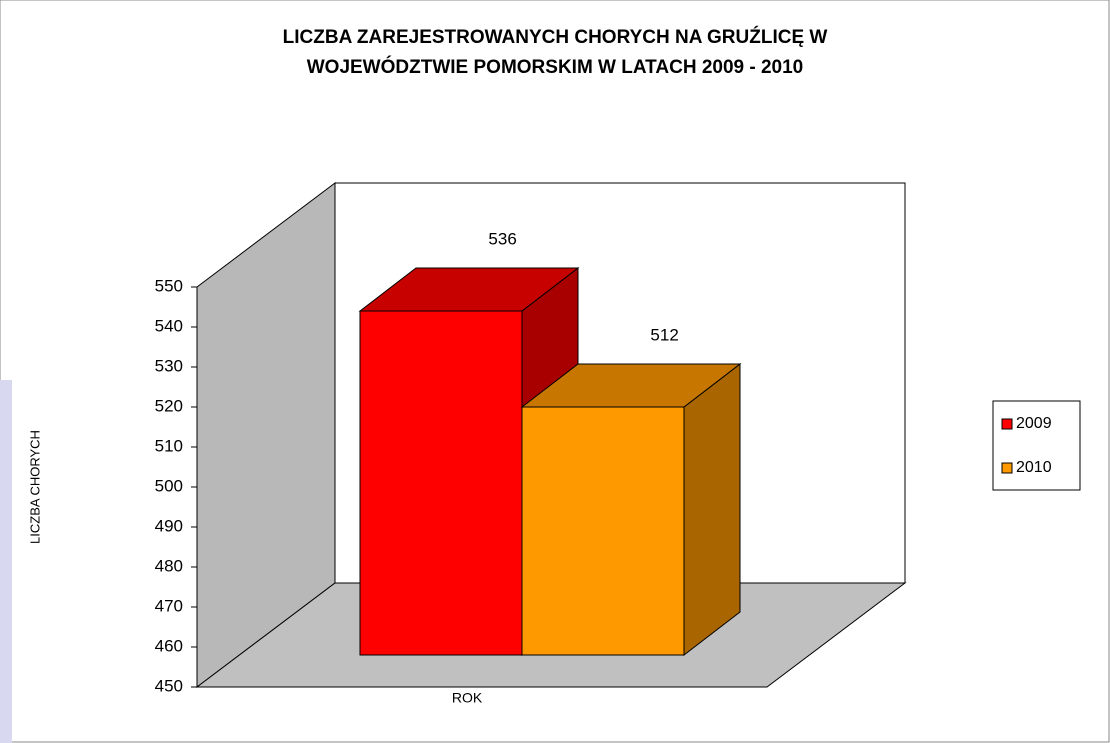 The width and height of the screenshot is (1110, 743). What do you see at coordinates (169, 605) in the screenshot?
I see `y-tick-label: 470` at bounding box center [169, 605].